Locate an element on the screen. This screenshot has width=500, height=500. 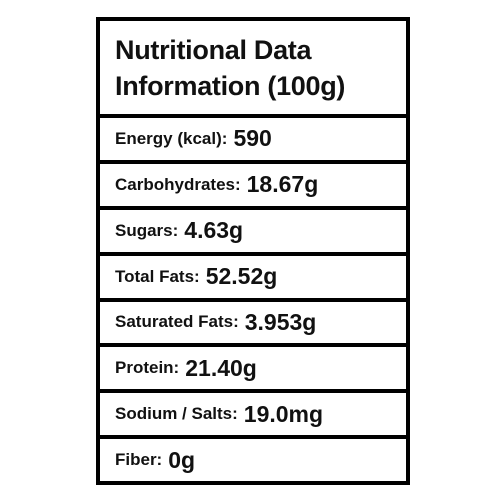
title-block: Nutritional Data Information (100g) is located at coordinates (253, 69).